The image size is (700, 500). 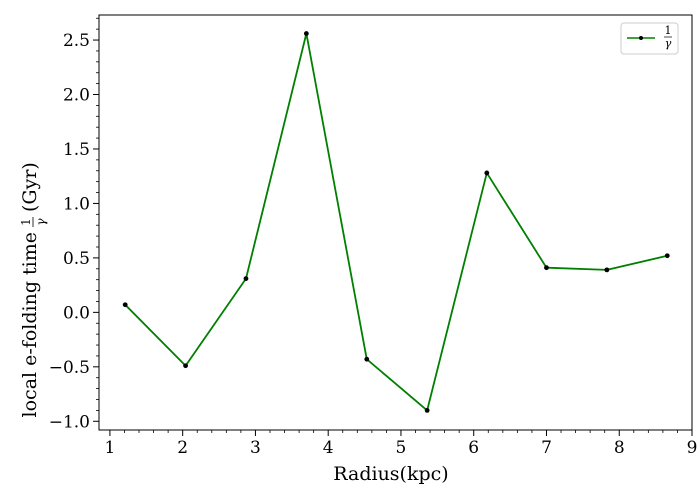 I want to click on y-tick-label: 1.5, so click(x=76, y=150).